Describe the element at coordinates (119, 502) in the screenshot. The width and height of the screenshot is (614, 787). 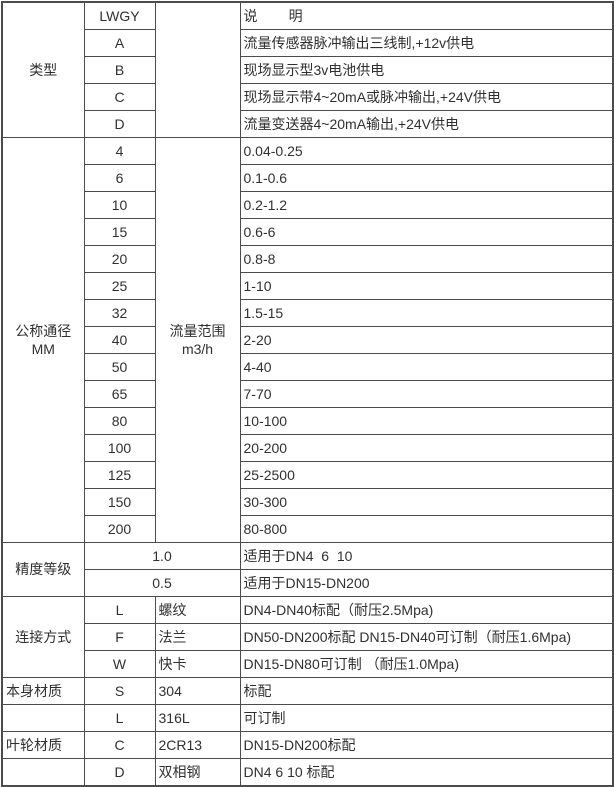
I see `size-cell: 150` at that location.